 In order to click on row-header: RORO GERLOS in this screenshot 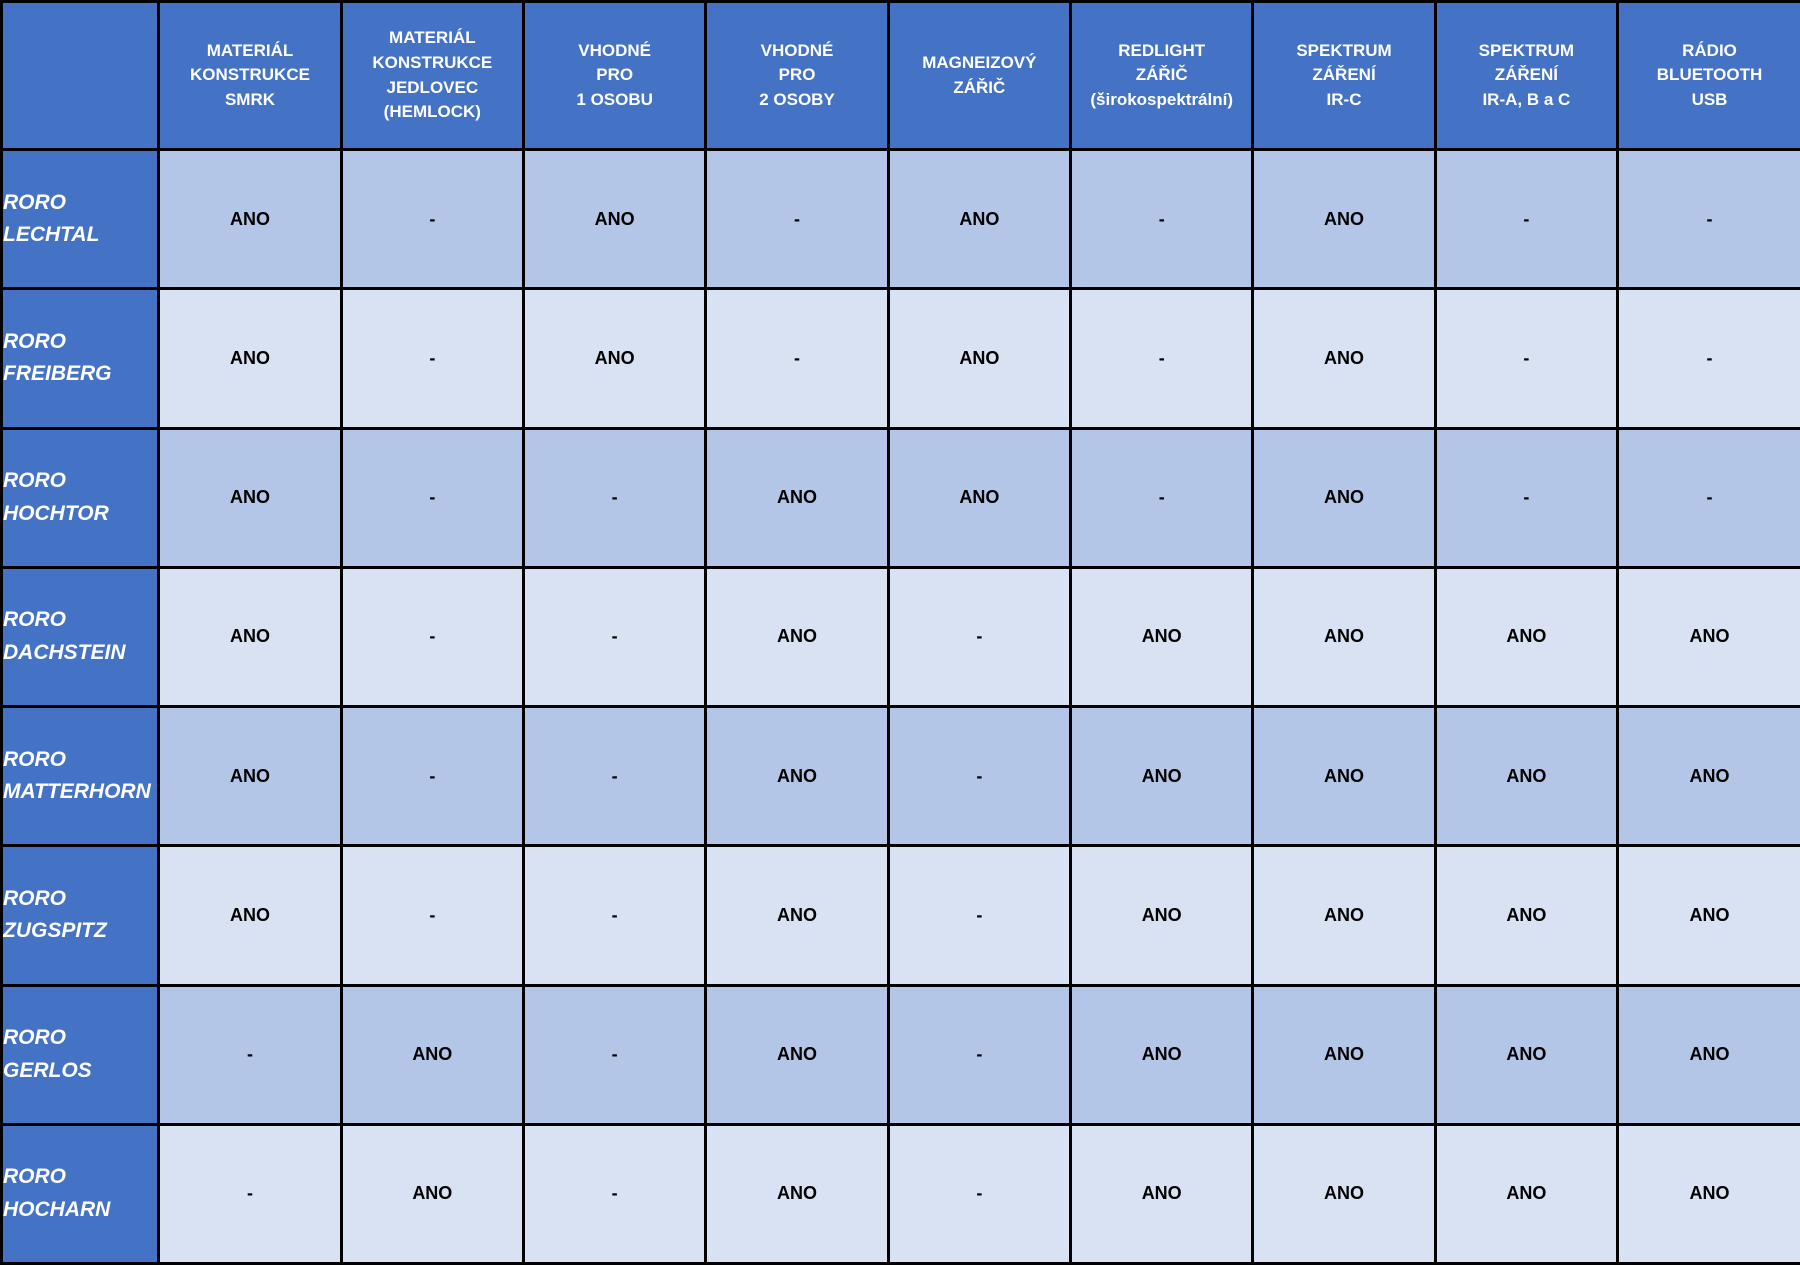, I will do `click(80, 1054)`.